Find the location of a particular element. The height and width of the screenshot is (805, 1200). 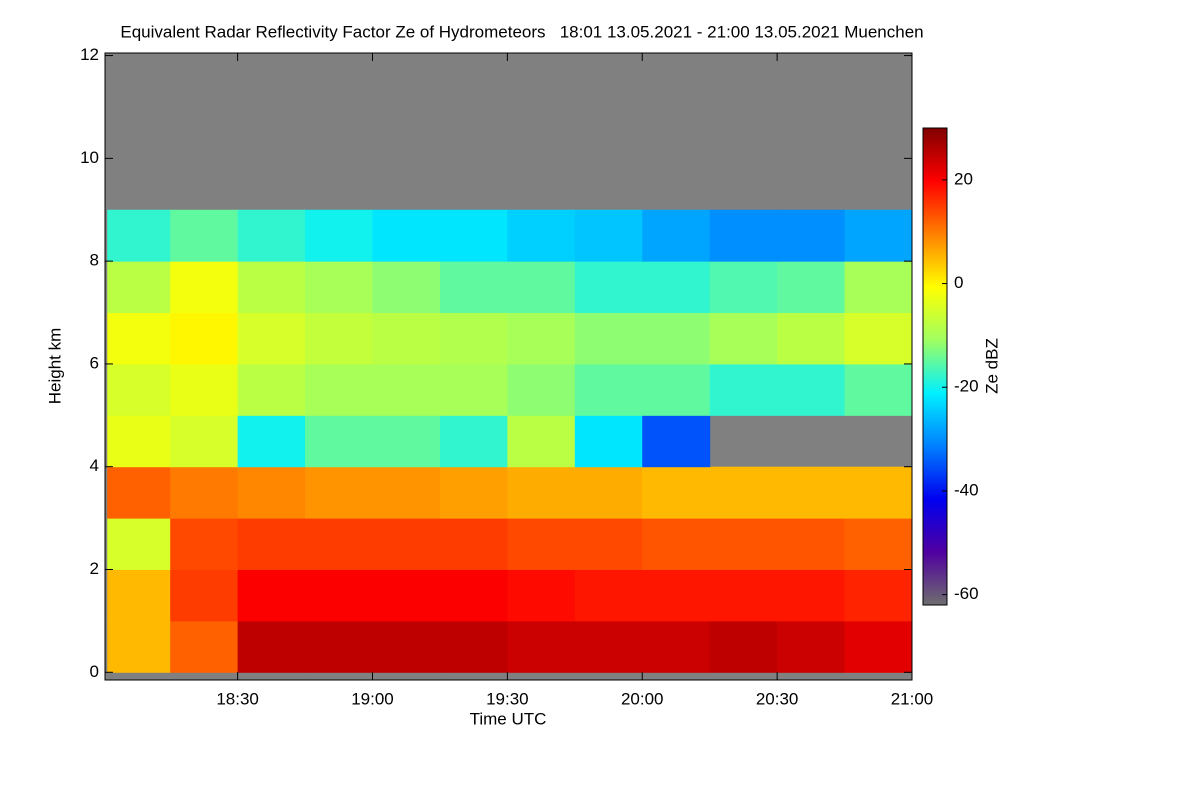

colorbar-tick-label: -40 is located at coordinates (966, 489).